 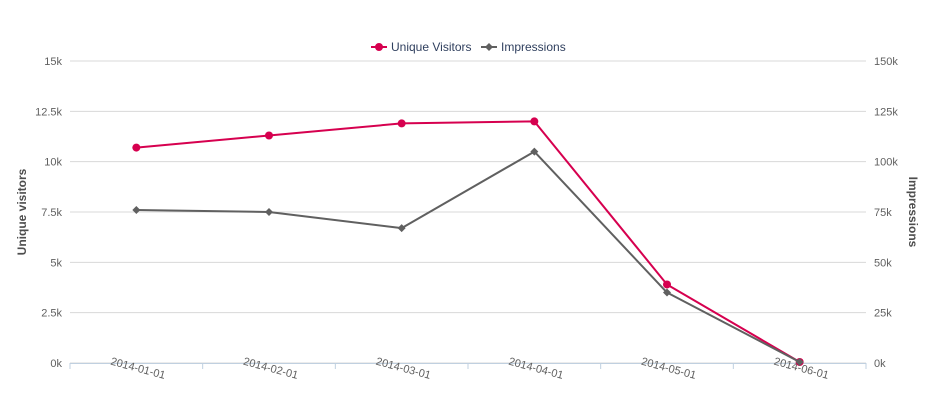 I want to click on y-right-tick-label: 100k, so click(x=886, y=163).